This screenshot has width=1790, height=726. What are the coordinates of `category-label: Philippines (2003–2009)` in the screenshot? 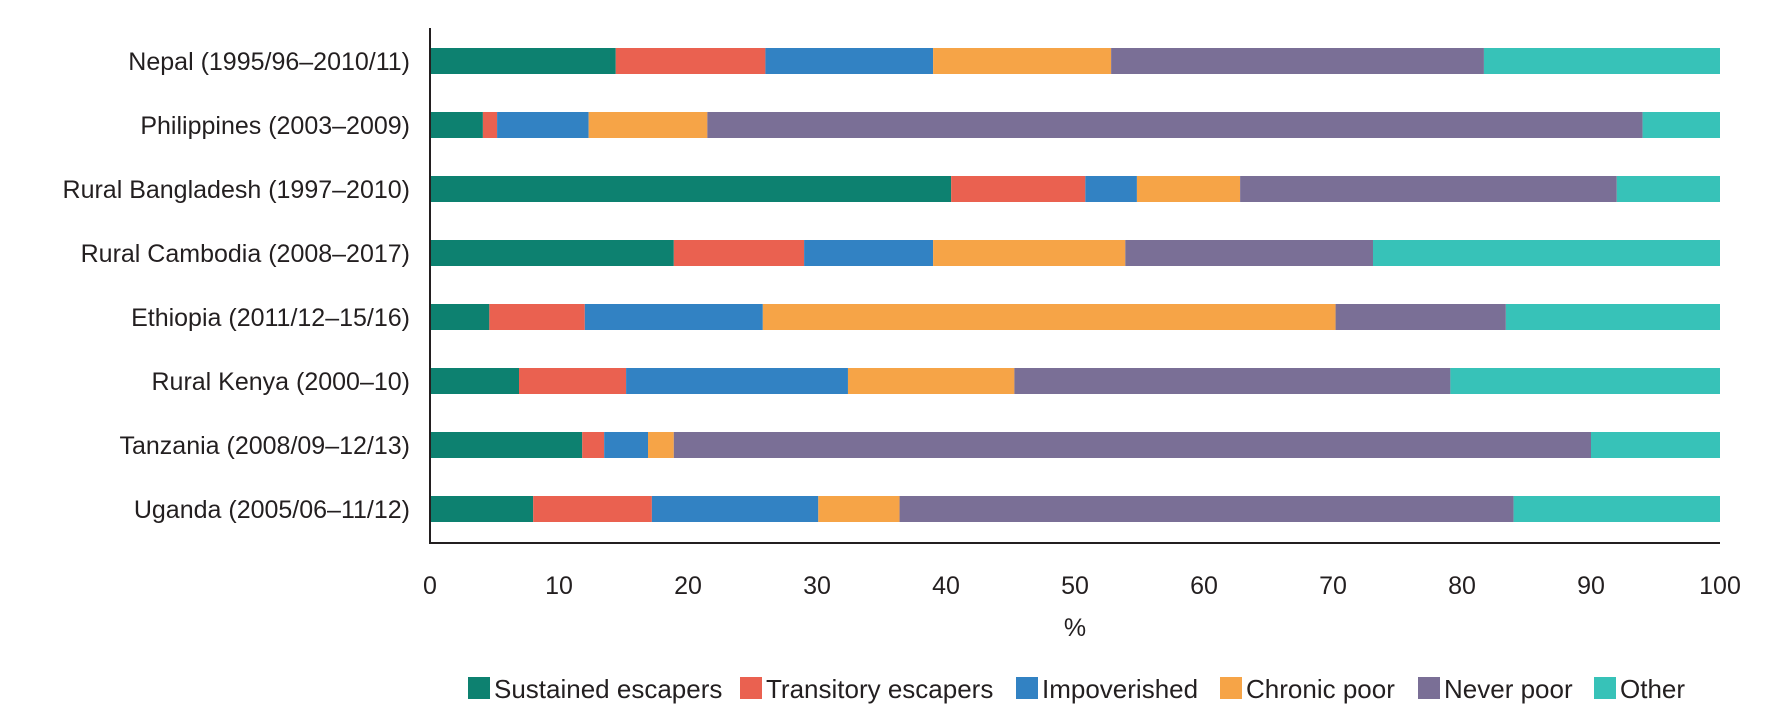 It's located at (275, 126).